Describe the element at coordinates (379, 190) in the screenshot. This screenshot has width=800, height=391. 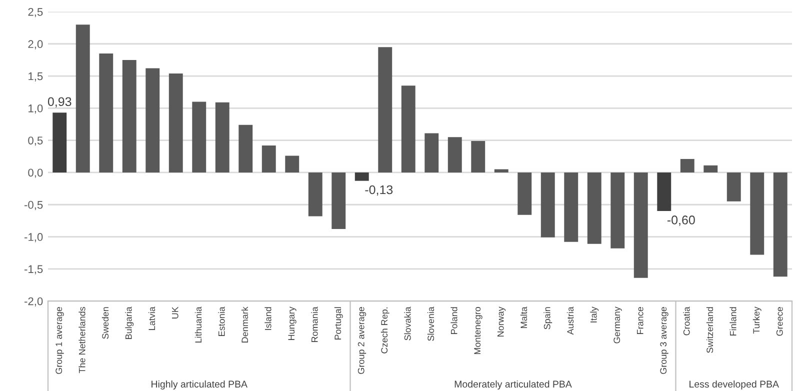
I see `data-label: -0,13` at that location.